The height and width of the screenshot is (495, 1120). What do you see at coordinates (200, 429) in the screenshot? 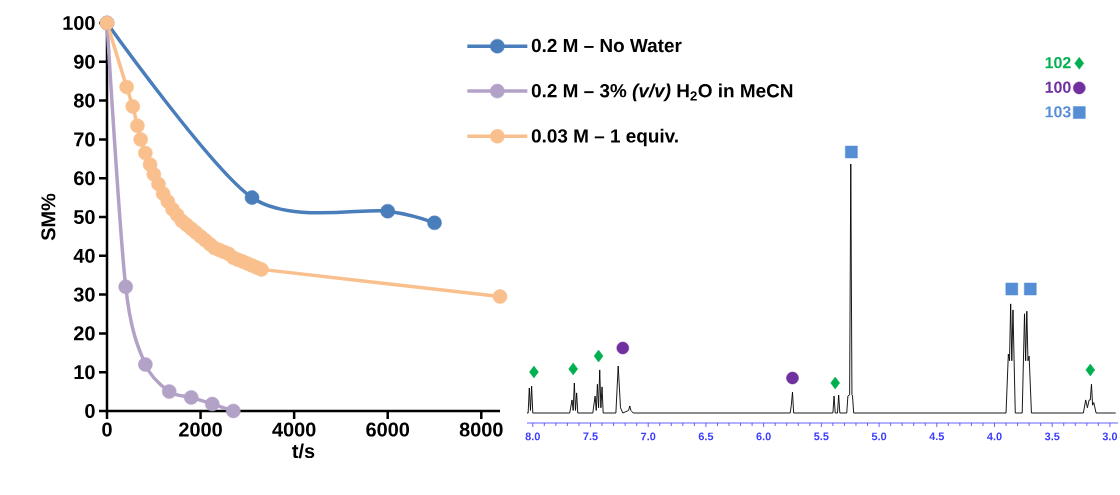
I see `x-tick-label: 2000` at bounding box center [200, 429].